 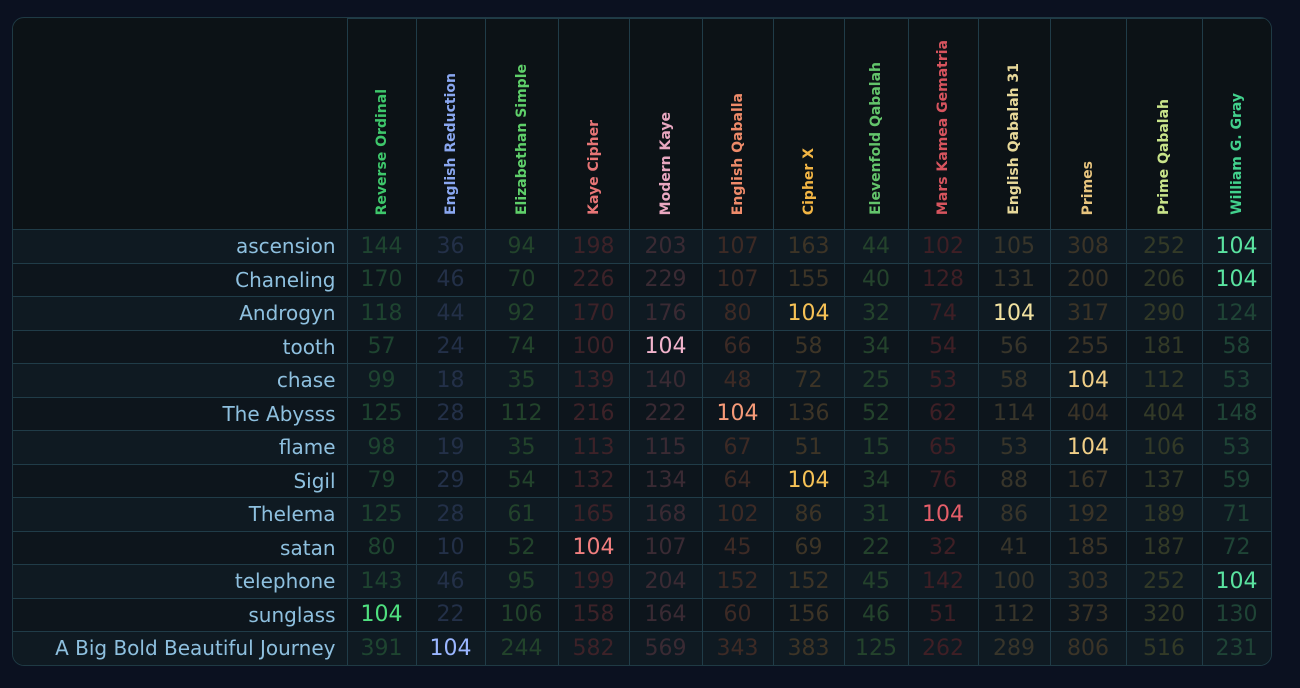 What do you see at coordinates (593, 447) in the screenshot?
I see `value-cell: 113` at bounding box center [593, 447].